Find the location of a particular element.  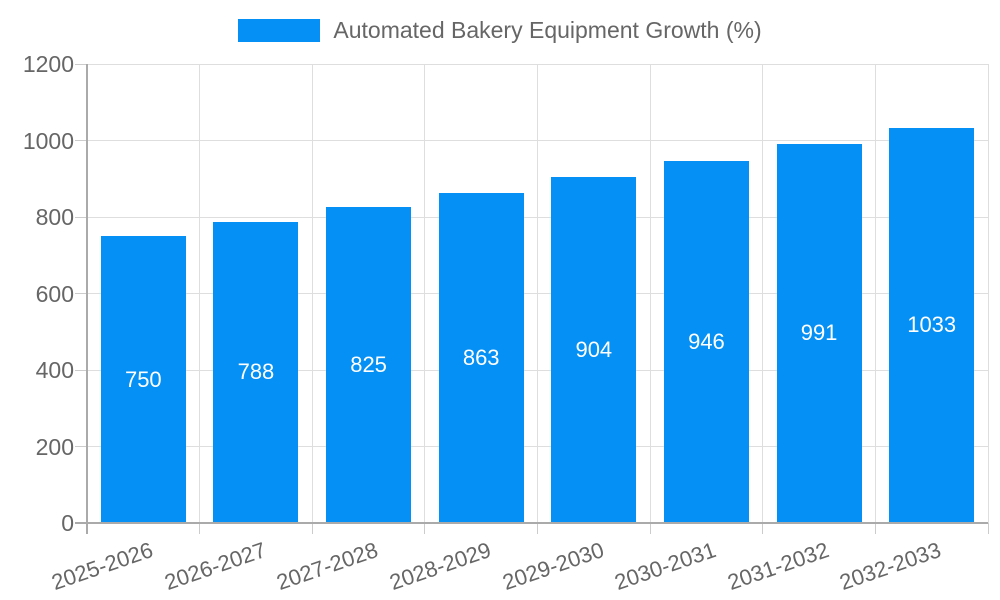

bar-2029-2030 is located at coordinates (594, 350).